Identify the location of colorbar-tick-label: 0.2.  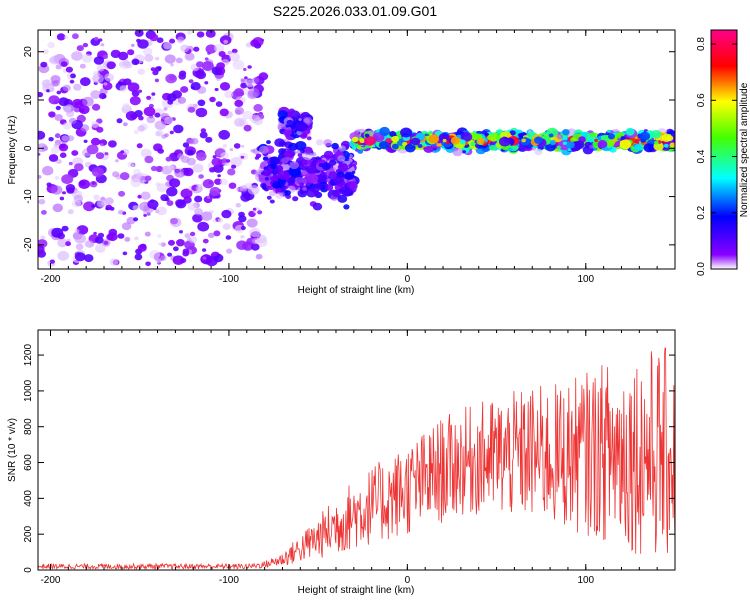
(701, 212).